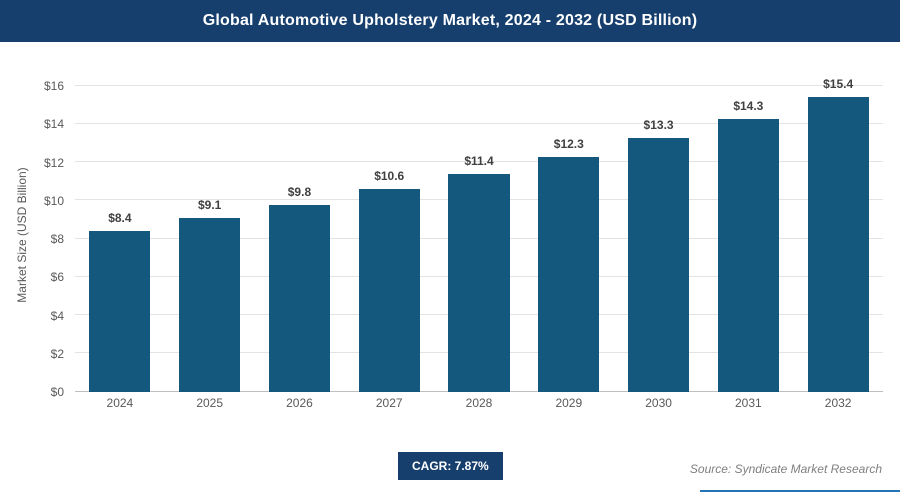 The height and width of the screenshot is (500, 900). Describe the element at coordinates (748, 403) in the screenshot. I see `x-tick-label: 2031` at that location.